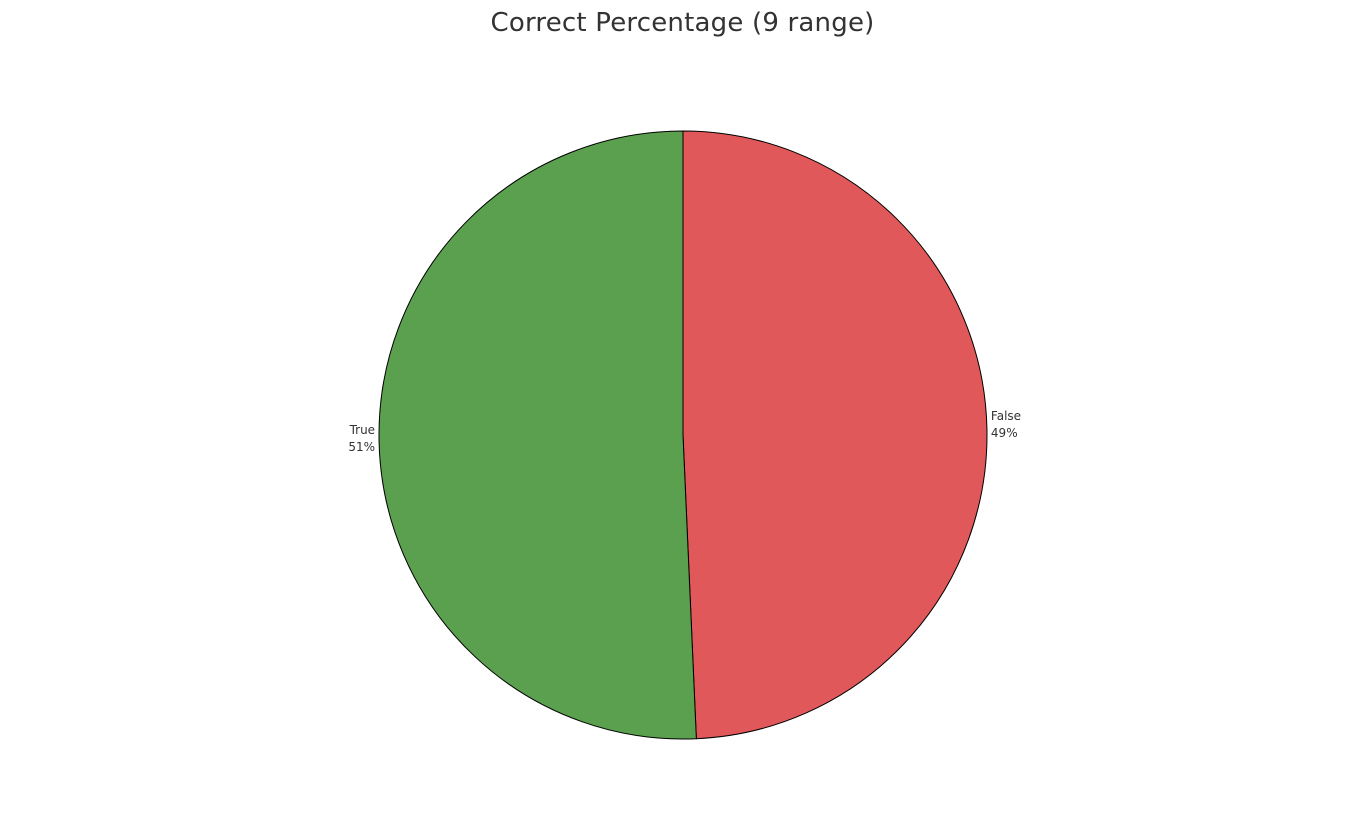 This screenshot has height=817, width=1365. What do you see at coordinates (1006, 416) in the screenshot?
I see `slice-label-false: False` at bounding box center [1006, 416].